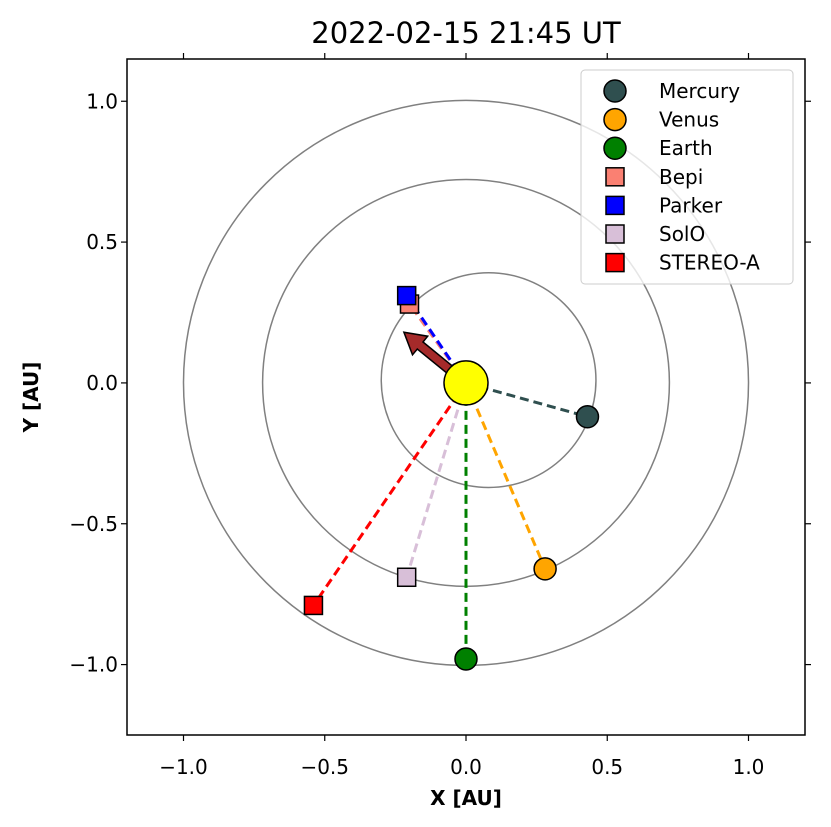 This screenshot has width=831, height=827. What do you see at coordinates (615, 262) in the screenshot?
I see `legend-stereo-a-marker` at bounding box center [615, 262].